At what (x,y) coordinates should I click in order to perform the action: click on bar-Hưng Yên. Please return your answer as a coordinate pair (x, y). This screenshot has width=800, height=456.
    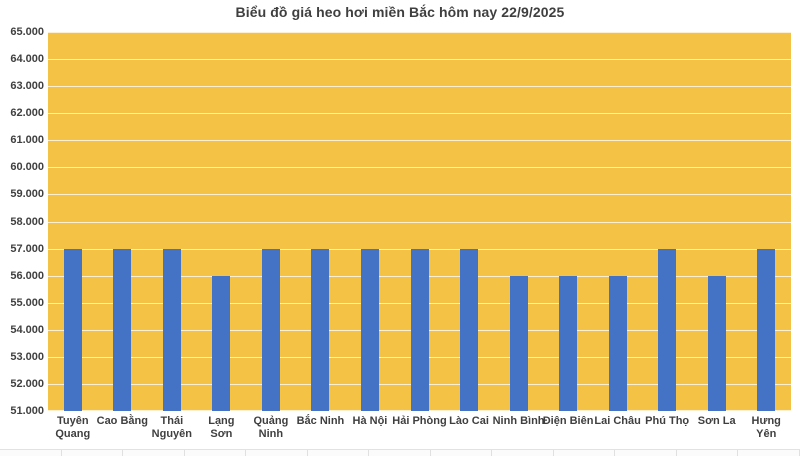
    Looking at the image, I should click on (766, 330).